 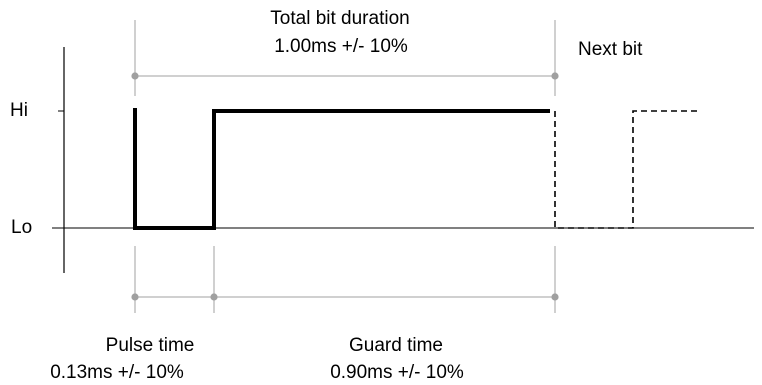 I want to click on next-bit-waveform, so click(x=627, y=169).